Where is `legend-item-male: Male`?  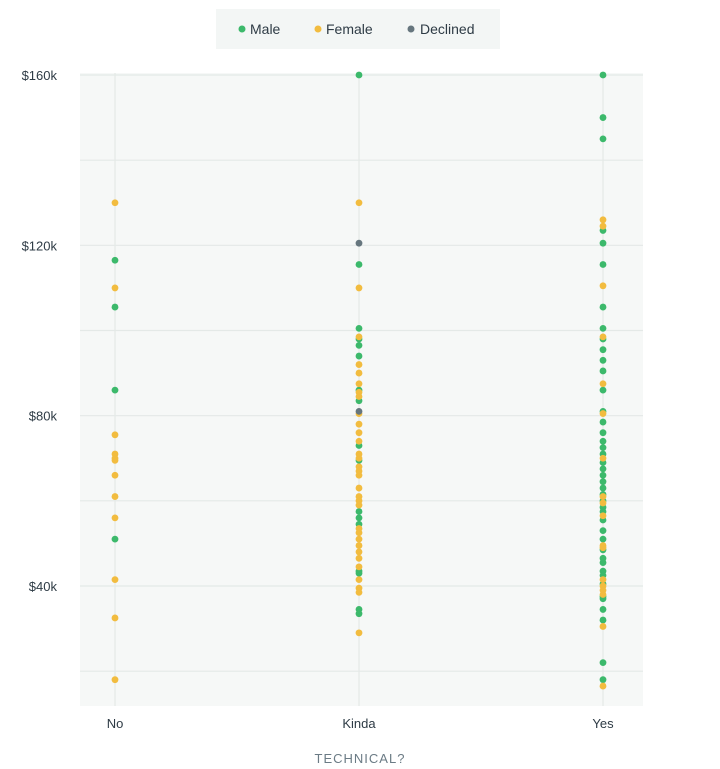
legend-item-male: Male is located at coordinates (259, 29).